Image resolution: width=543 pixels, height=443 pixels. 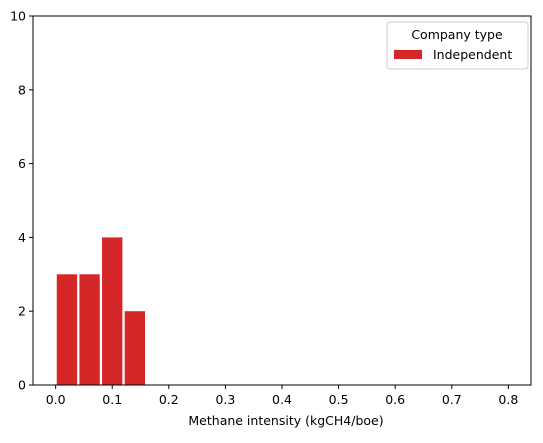 What do you see at coordinates (56, 399) in the screenshot?
I see `x-tick-label-0: 0.0` at bounding box center [56, 399].